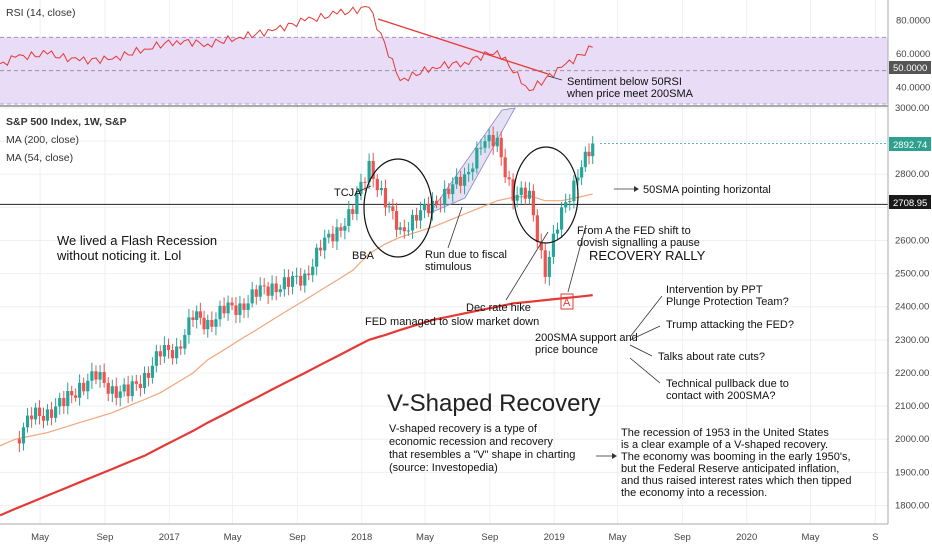  What do you see at coordinates (720, 396) in the screenshot?
I see `ann-pullback-2: contact with 200SMA?` at bounding box center [720, 396].